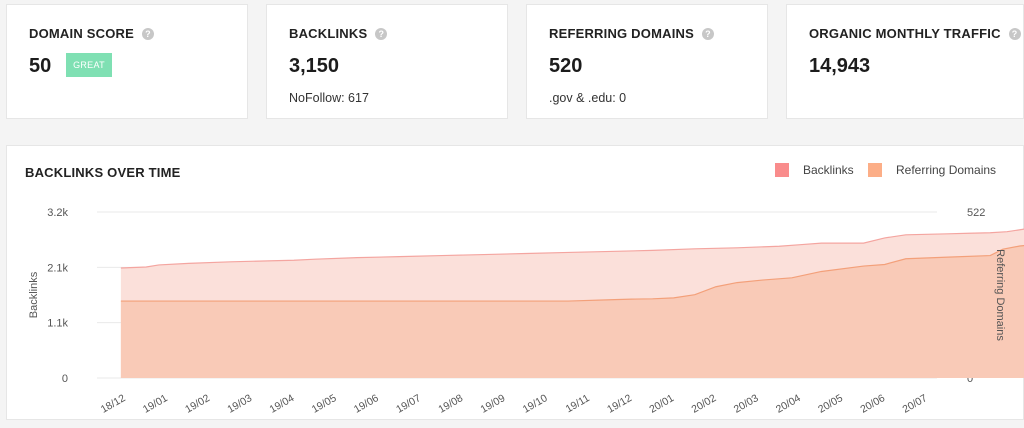 The width and height of the screenshot is (1024, 428). I want to click on kpi-title: BACKLINKS?, so click(338, 33).